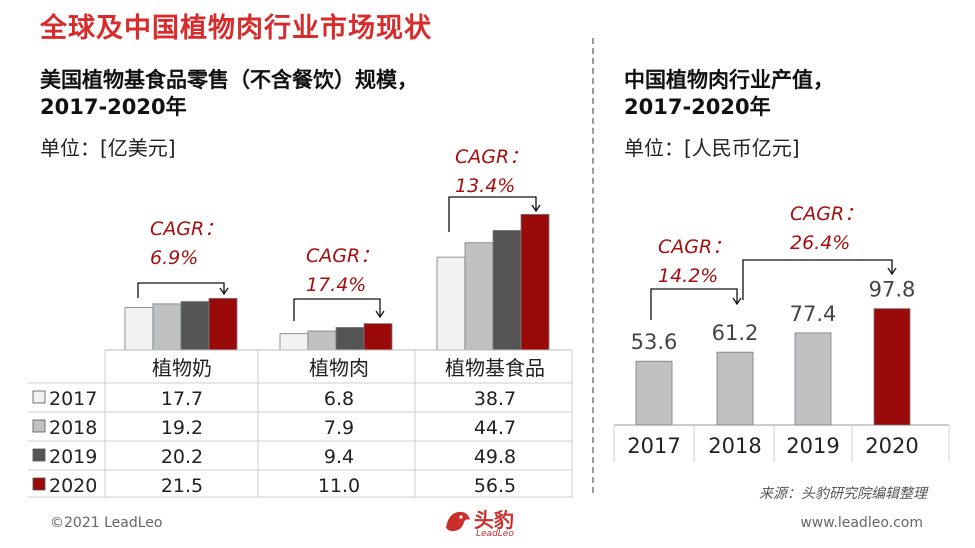 This screenshot has height=548, width=975. What do you see at coordinates (174, 258) in the screenshot?
I see `cagr-value-0: 6.9%` at bounding box center [174, 258].